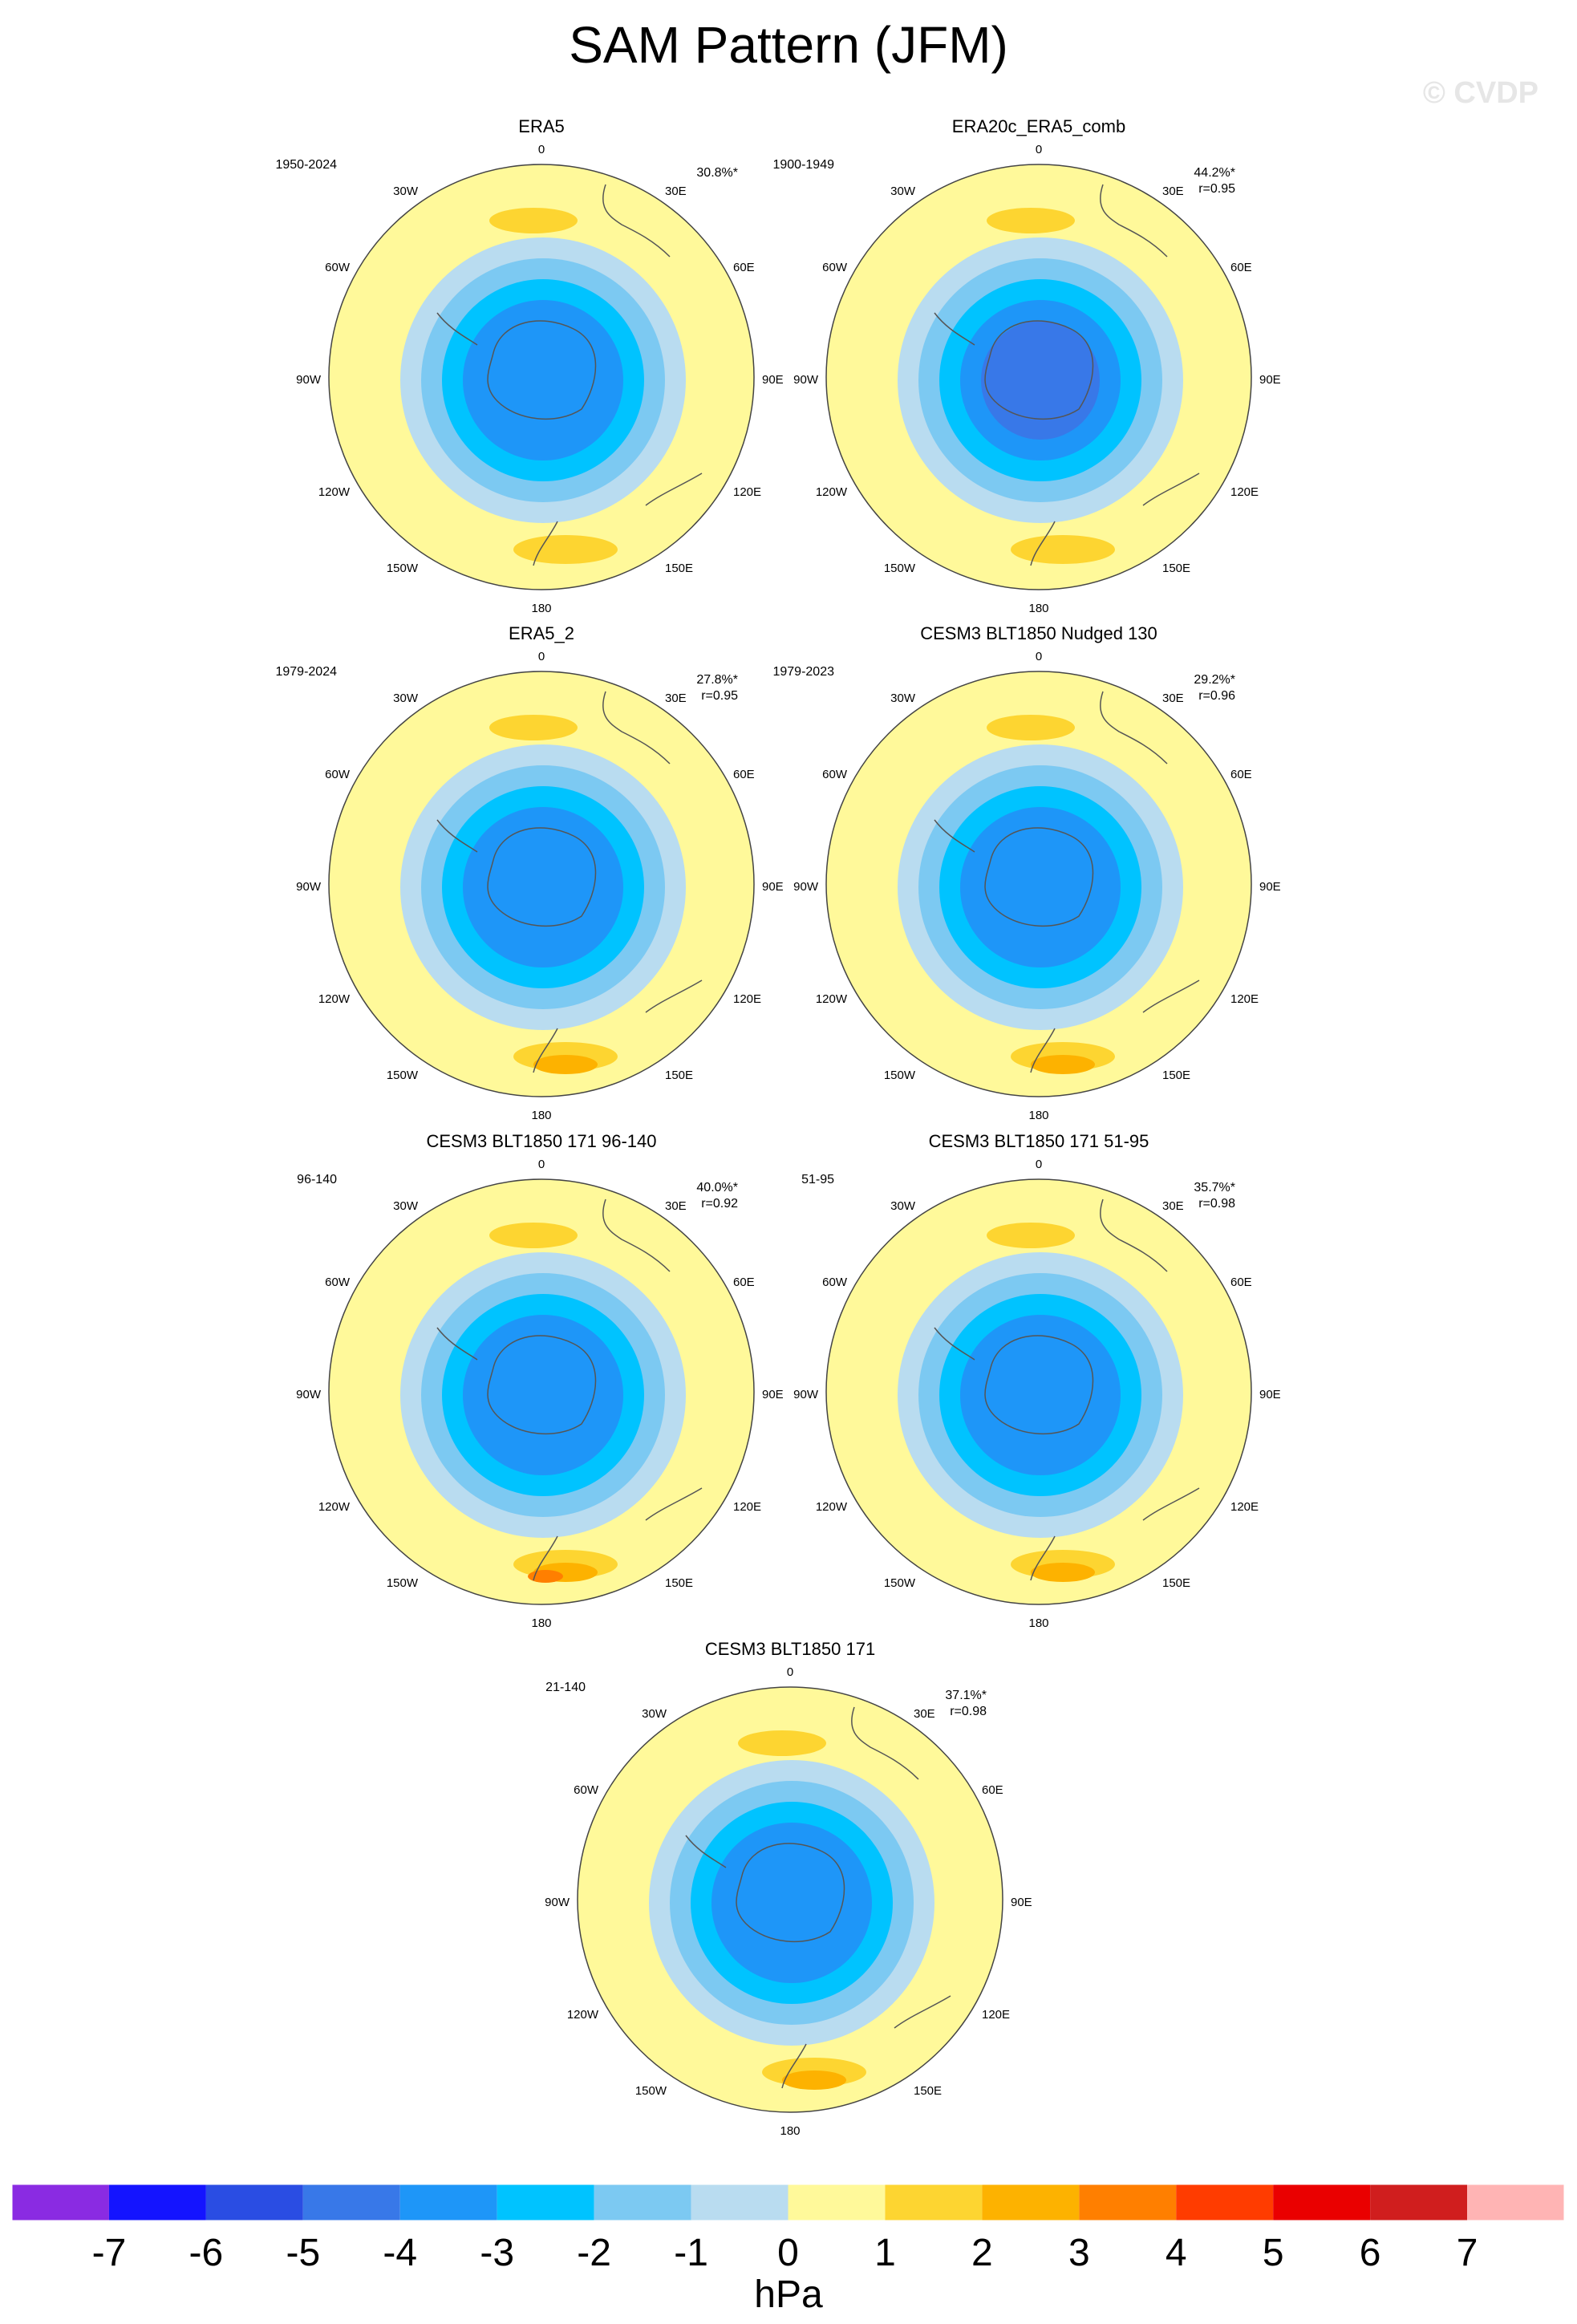  Describe the element at coordinates (817, 1179) in the screenshot. I see `panel-years: 51-95` at that location.